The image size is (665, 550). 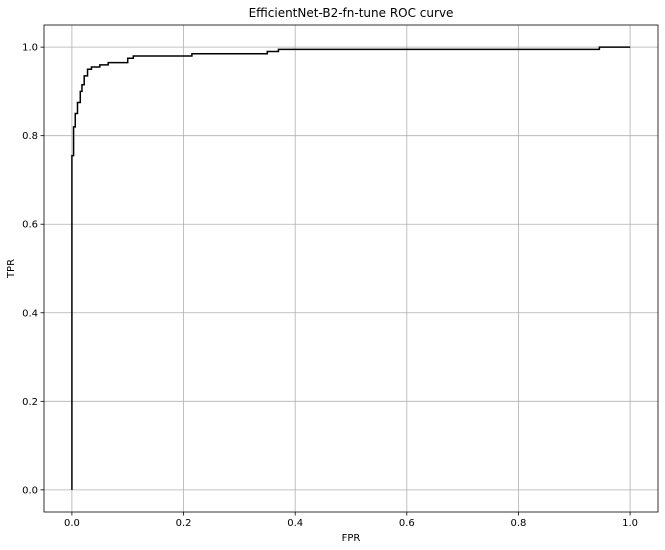 What do you see at coordinates (351, 520) in the screenshot?
I see `x-axis: 0.0 0.2 0.4 0.6 0.8 1.0` at bounding box center [351, 520].